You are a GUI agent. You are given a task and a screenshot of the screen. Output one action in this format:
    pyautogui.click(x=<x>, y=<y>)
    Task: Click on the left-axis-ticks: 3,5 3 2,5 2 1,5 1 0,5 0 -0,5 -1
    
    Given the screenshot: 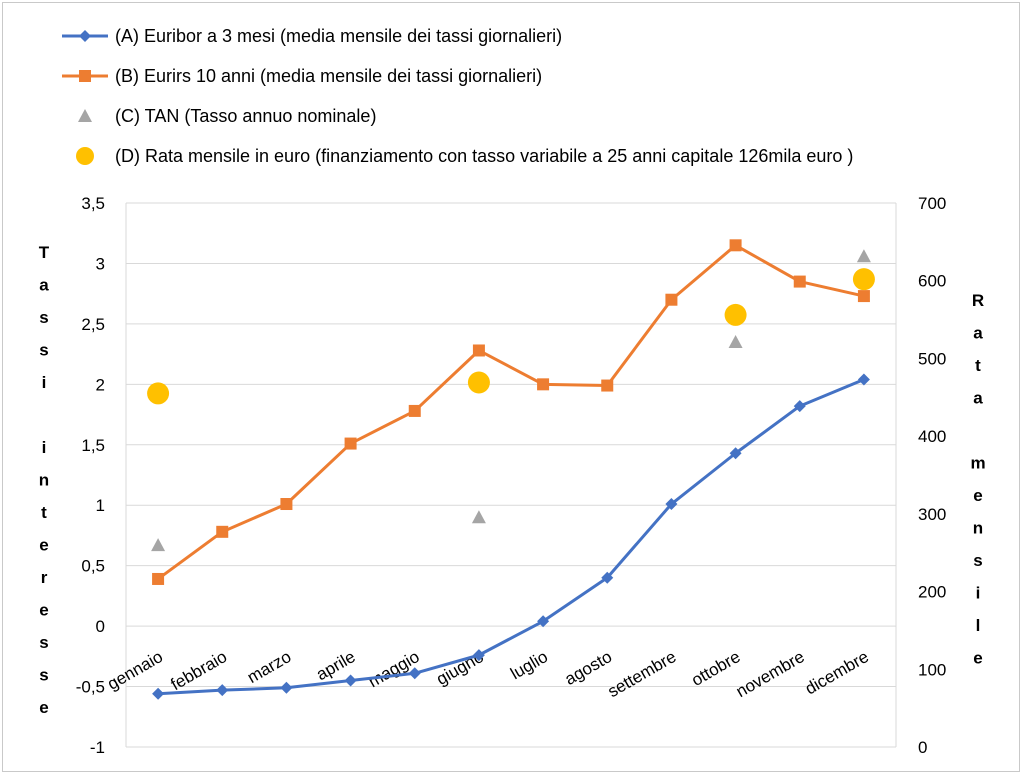 What is the action you would take?
    pyautogui.click(x=90, y=475)
    